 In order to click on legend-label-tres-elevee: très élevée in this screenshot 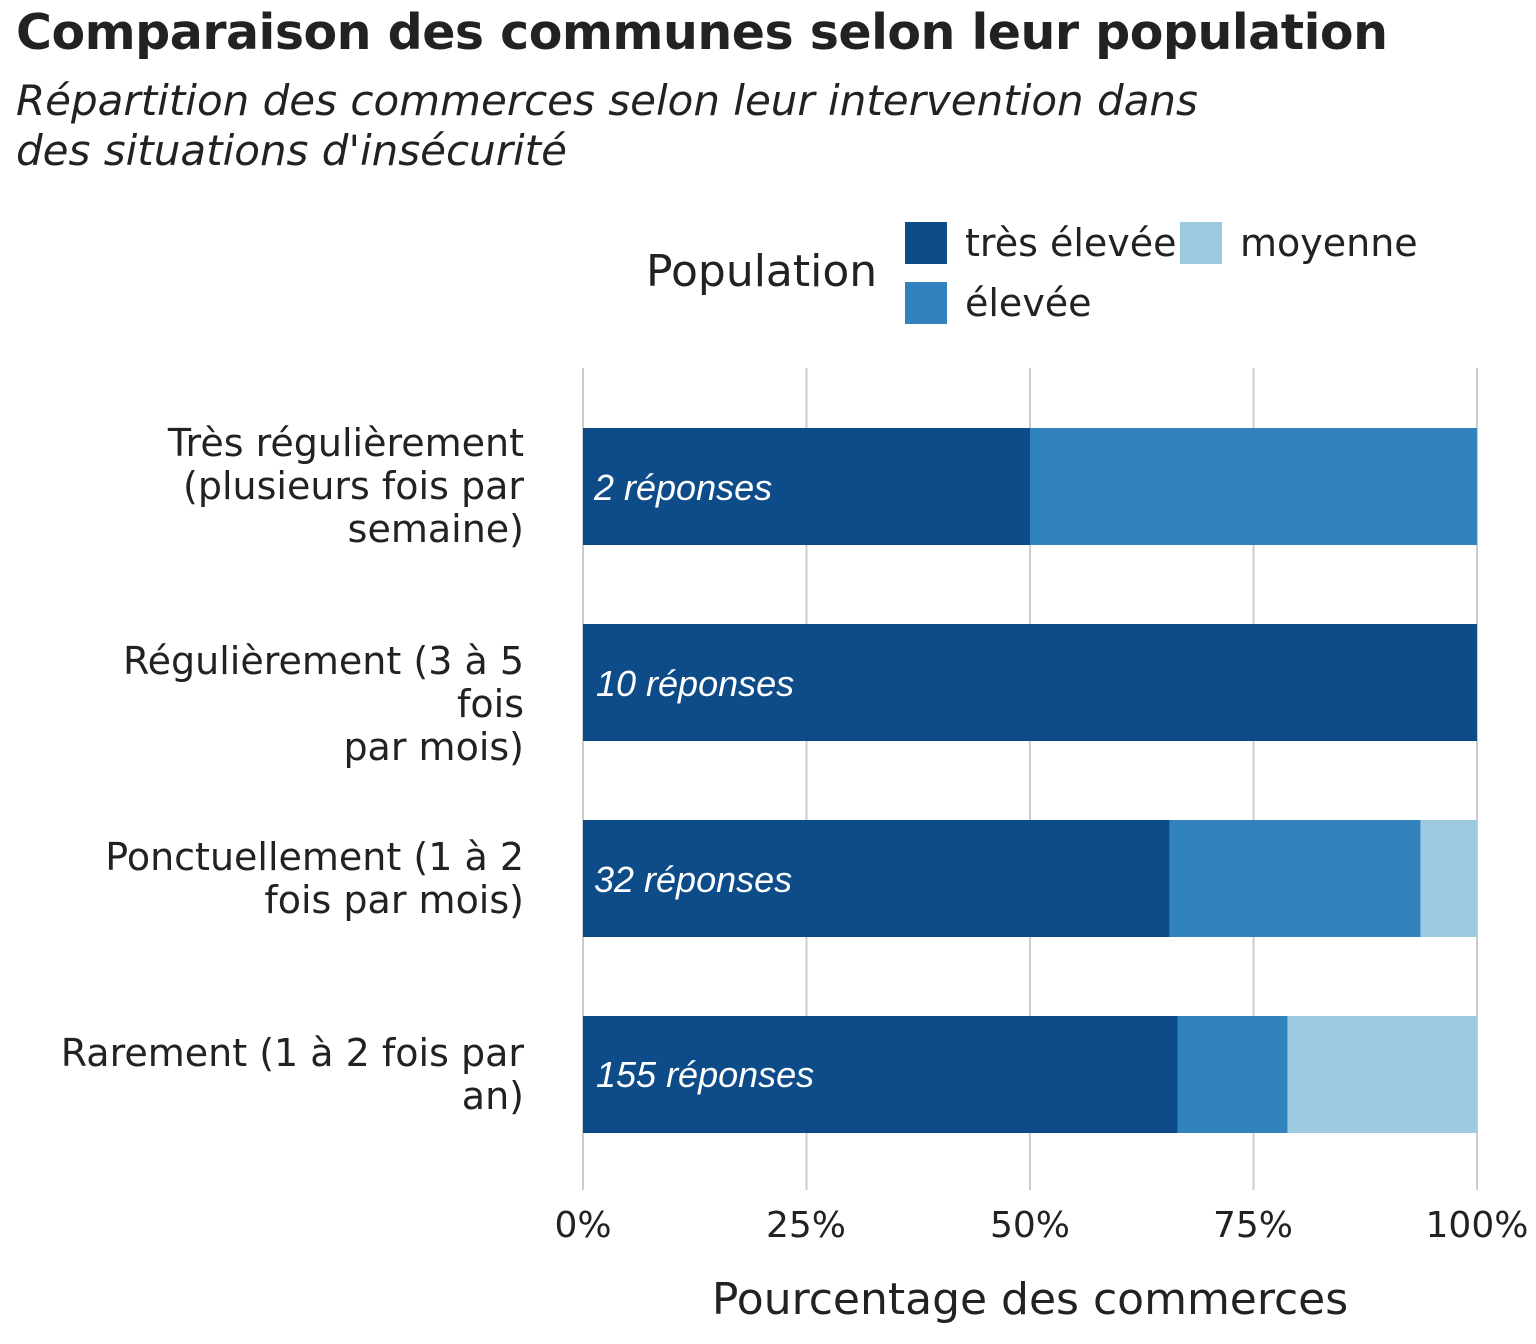, I will do `click(1071, 243)`.